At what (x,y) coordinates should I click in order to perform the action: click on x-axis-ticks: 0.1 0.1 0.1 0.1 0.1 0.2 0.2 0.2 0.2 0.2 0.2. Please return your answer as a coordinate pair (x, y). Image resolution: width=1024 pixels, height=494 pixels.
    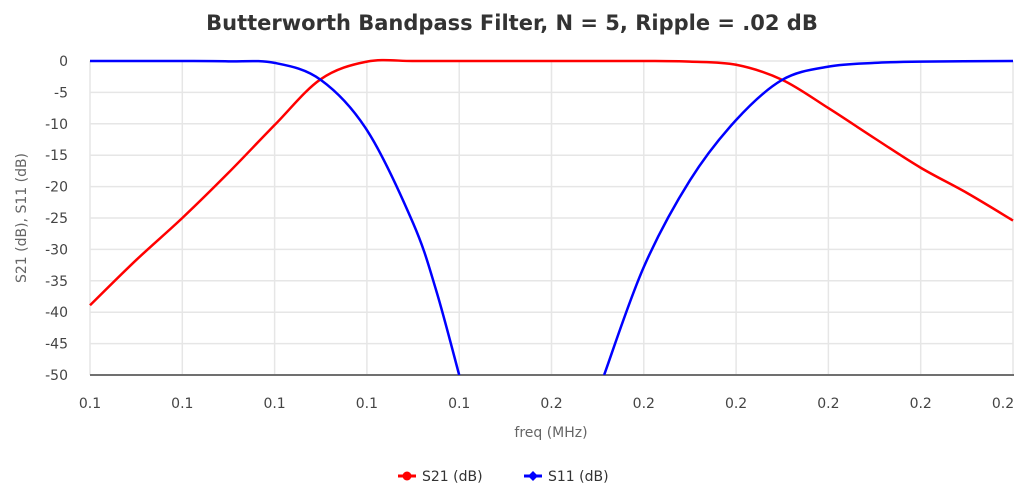
    Looking at the image, I should click on (546, 404).